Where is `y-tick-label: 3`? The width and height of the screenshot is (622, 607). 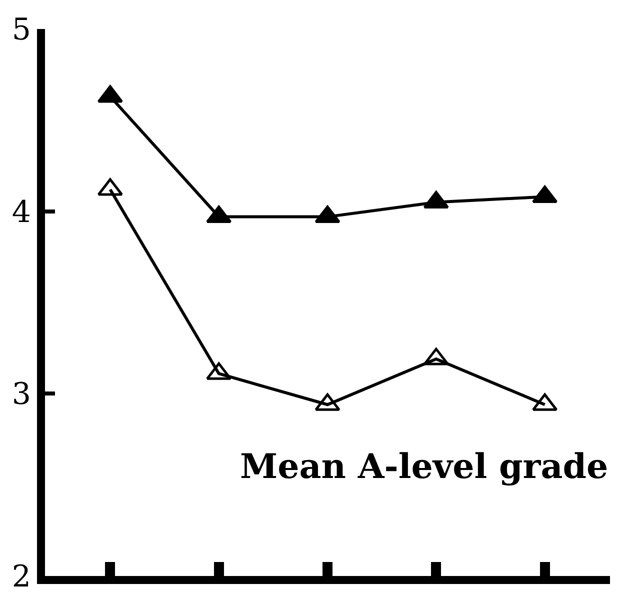 y-tick-label: 3 is located at coordinates (21, 394).